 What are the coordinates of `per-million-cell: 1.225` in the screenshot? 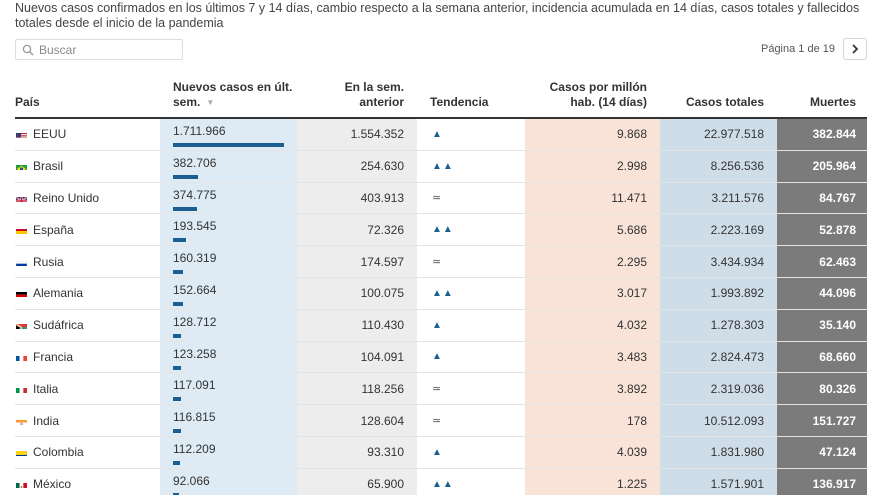 It's located at (592, 481).